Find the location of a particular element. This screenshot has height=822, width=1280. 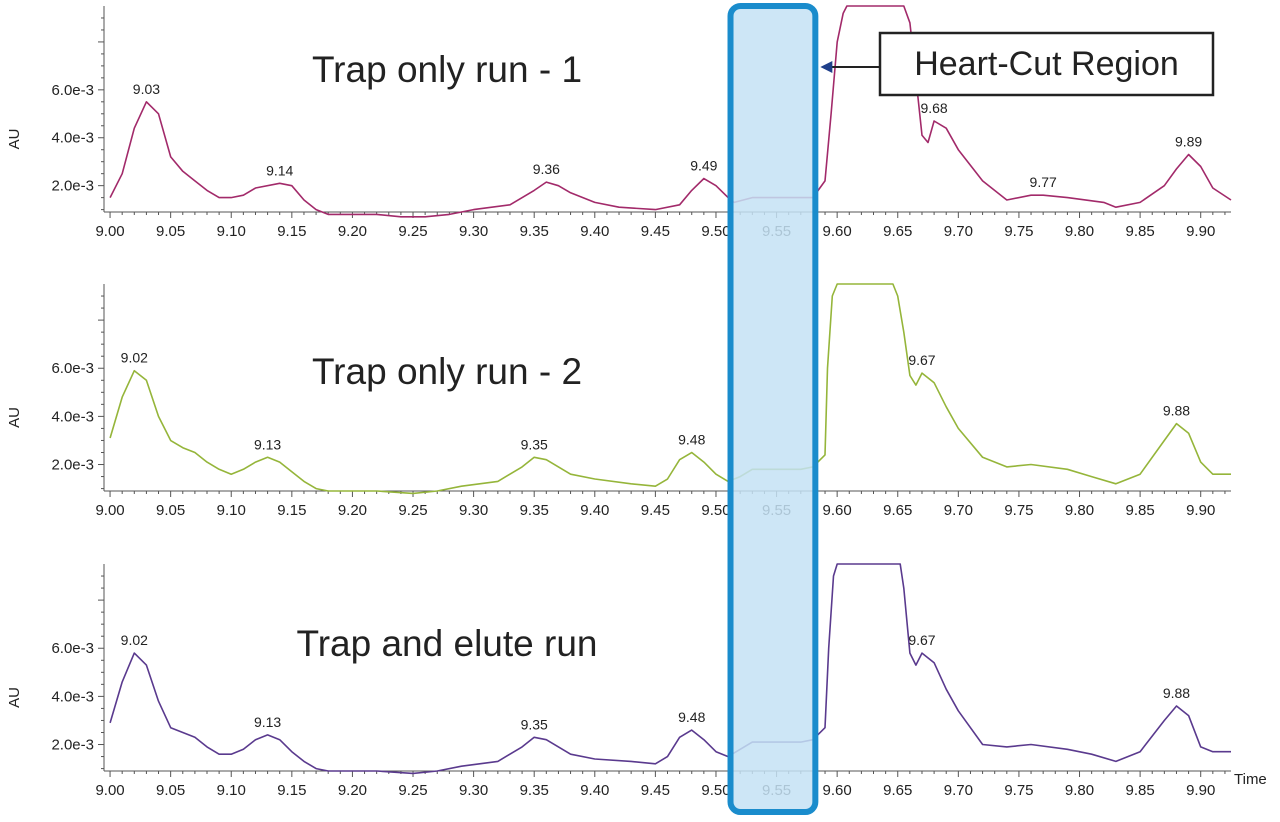

peak-label: 9.77 is located at coordinates (1043, 182).